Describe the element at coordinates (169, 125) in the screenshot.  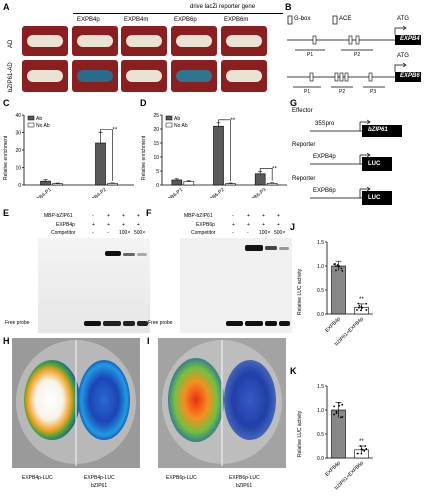
I see `legend-swatch` at that location.